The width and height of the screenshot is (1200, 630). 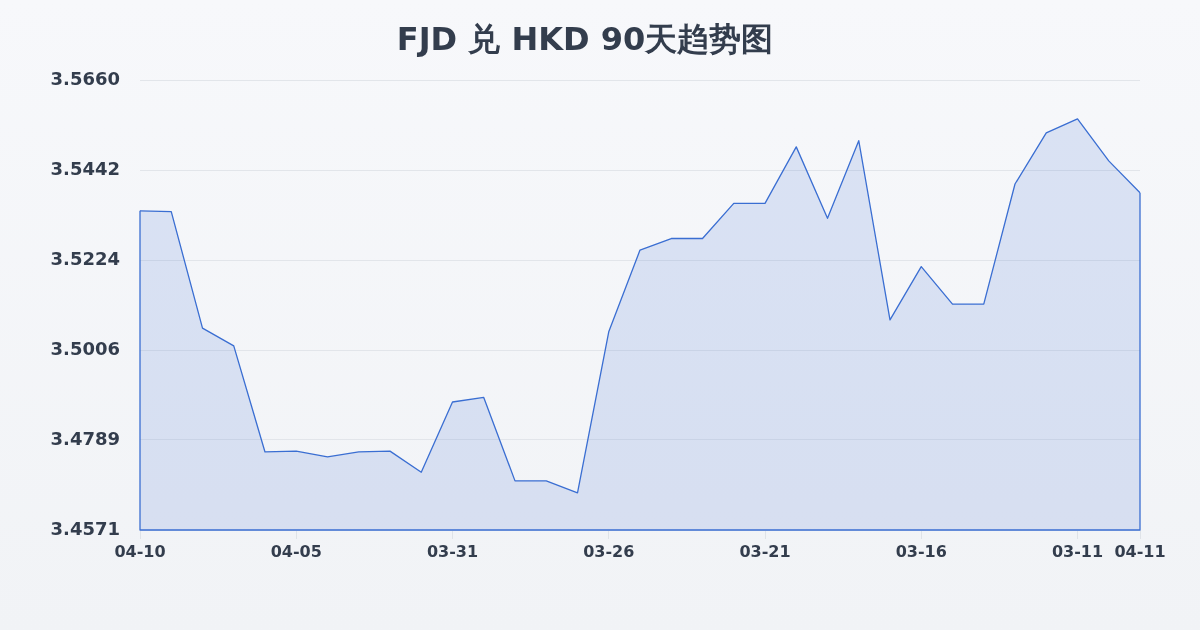 I want to click on y-tick-label: 3.5224, so click(x=85, y=259).